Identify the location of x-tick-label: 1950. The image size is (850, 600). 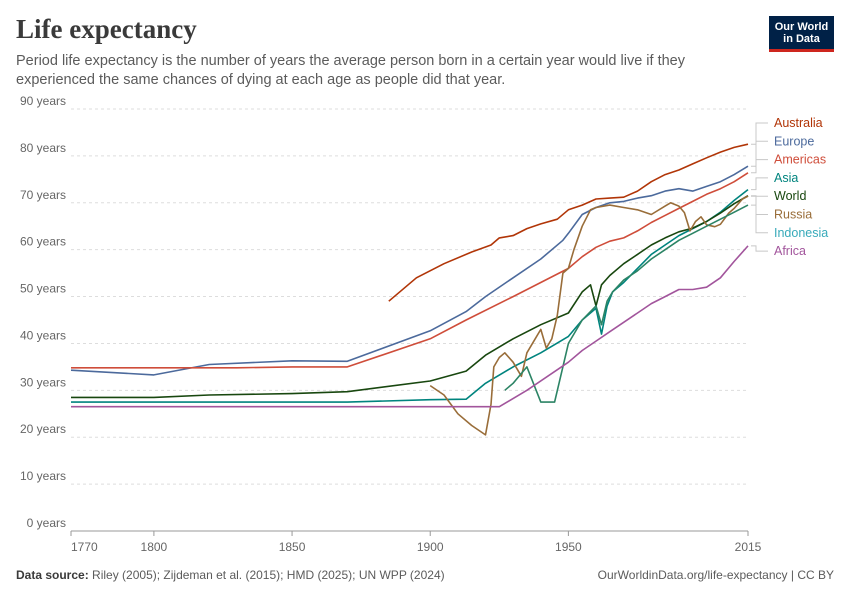
(568, 547).